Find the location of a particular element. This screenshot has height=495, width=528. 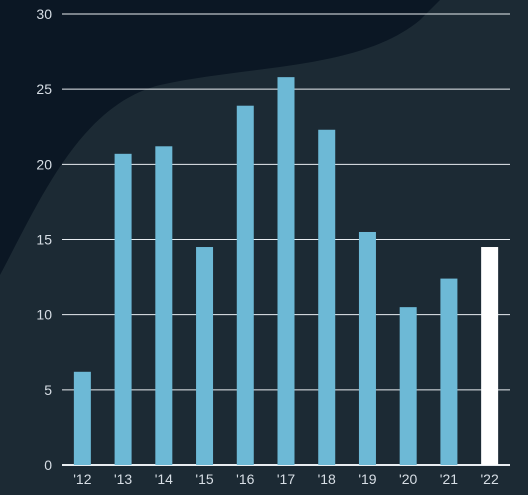

y-axis-labels: 0 5 10 15 20 25 30 is located at coordinates (44, 239).